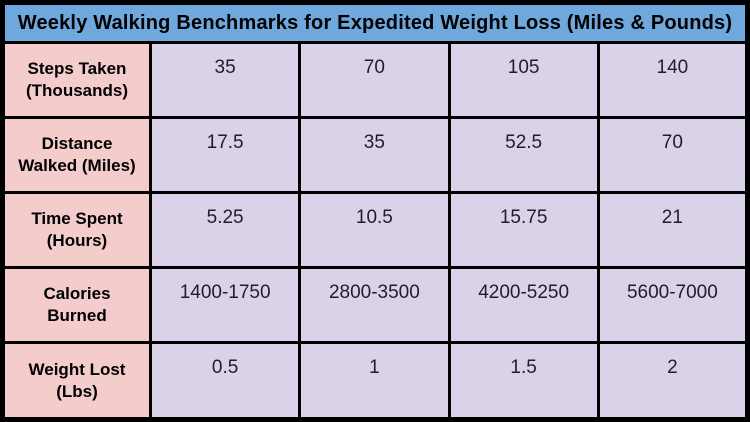 This screenshot has width=750, height=422. Describe the element at coordinates (523, 381) in the screenshot. I see `data-cell: 1.5` at that location.